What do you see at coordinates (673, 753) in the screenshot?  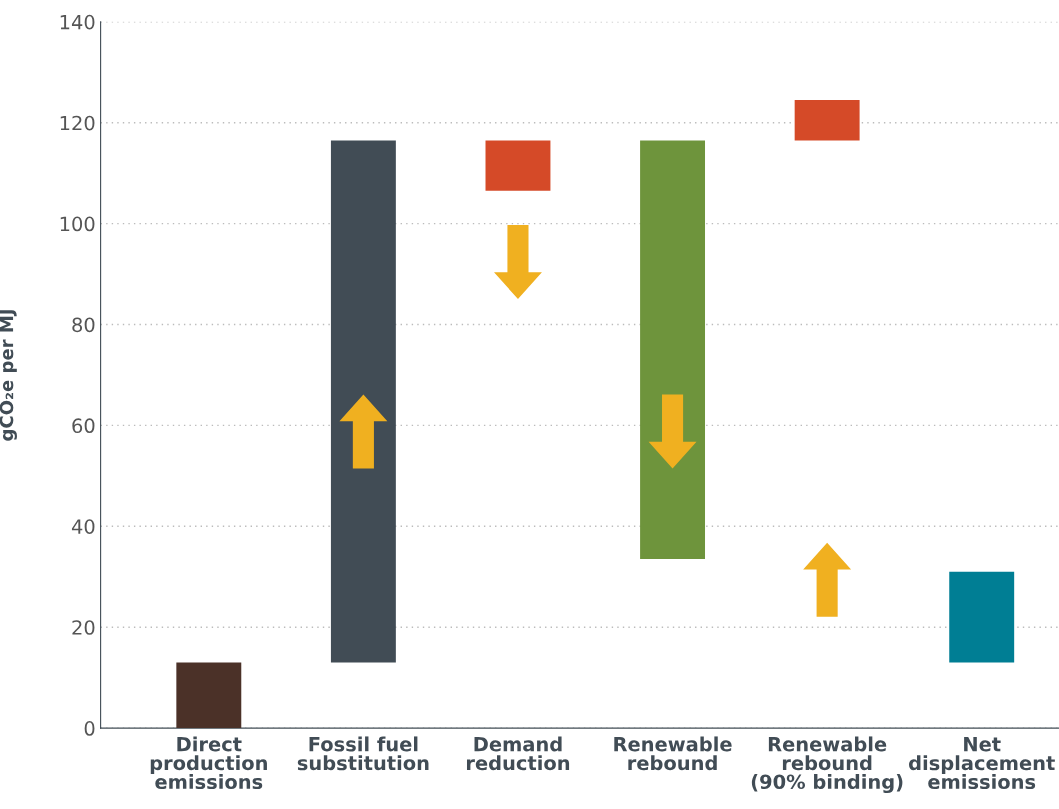 I see `x-tick-label: Renewable rebound` at bounding box center [673, 753].